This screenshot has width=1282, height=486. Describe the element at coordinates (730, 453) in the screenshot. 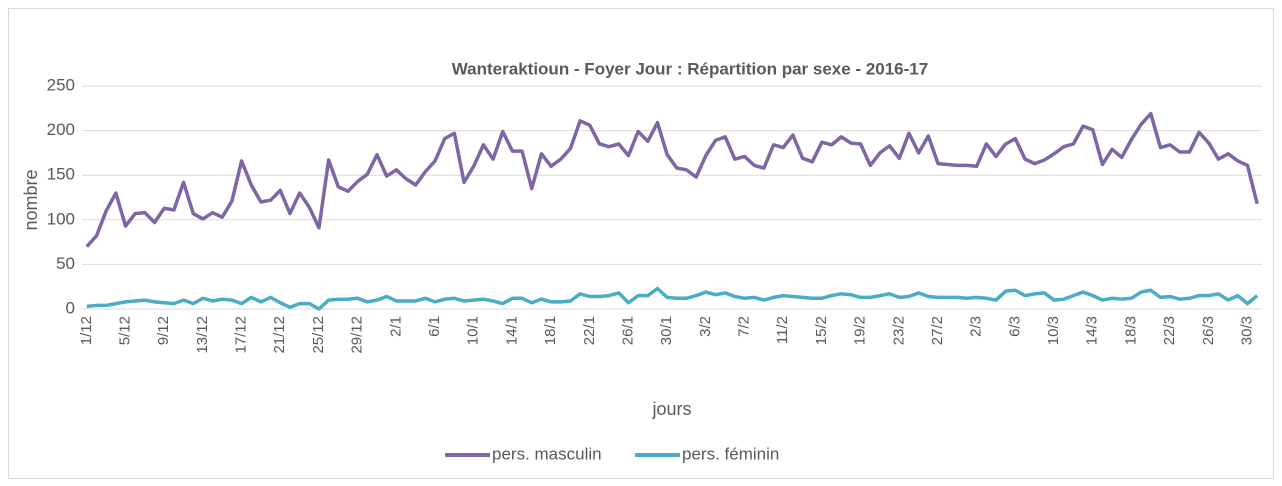

I see `legend-label: pers. féminin` at that location.